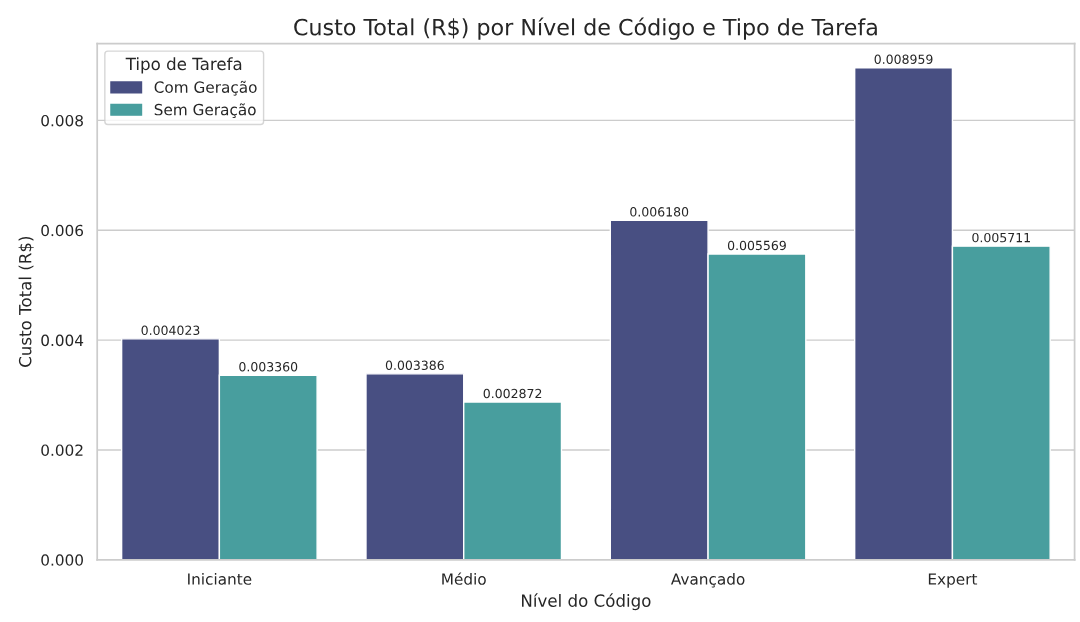  Describe the element at coordinates (62, 560) in the screenshot. I see `y-tick-label: 0.000` at that location.